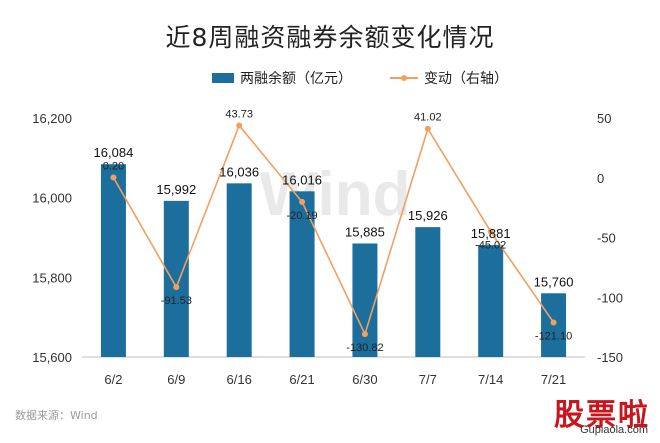 This screenshot has width=660, height=443. I want to click on legend-swatch-bar, so click(223, 78).